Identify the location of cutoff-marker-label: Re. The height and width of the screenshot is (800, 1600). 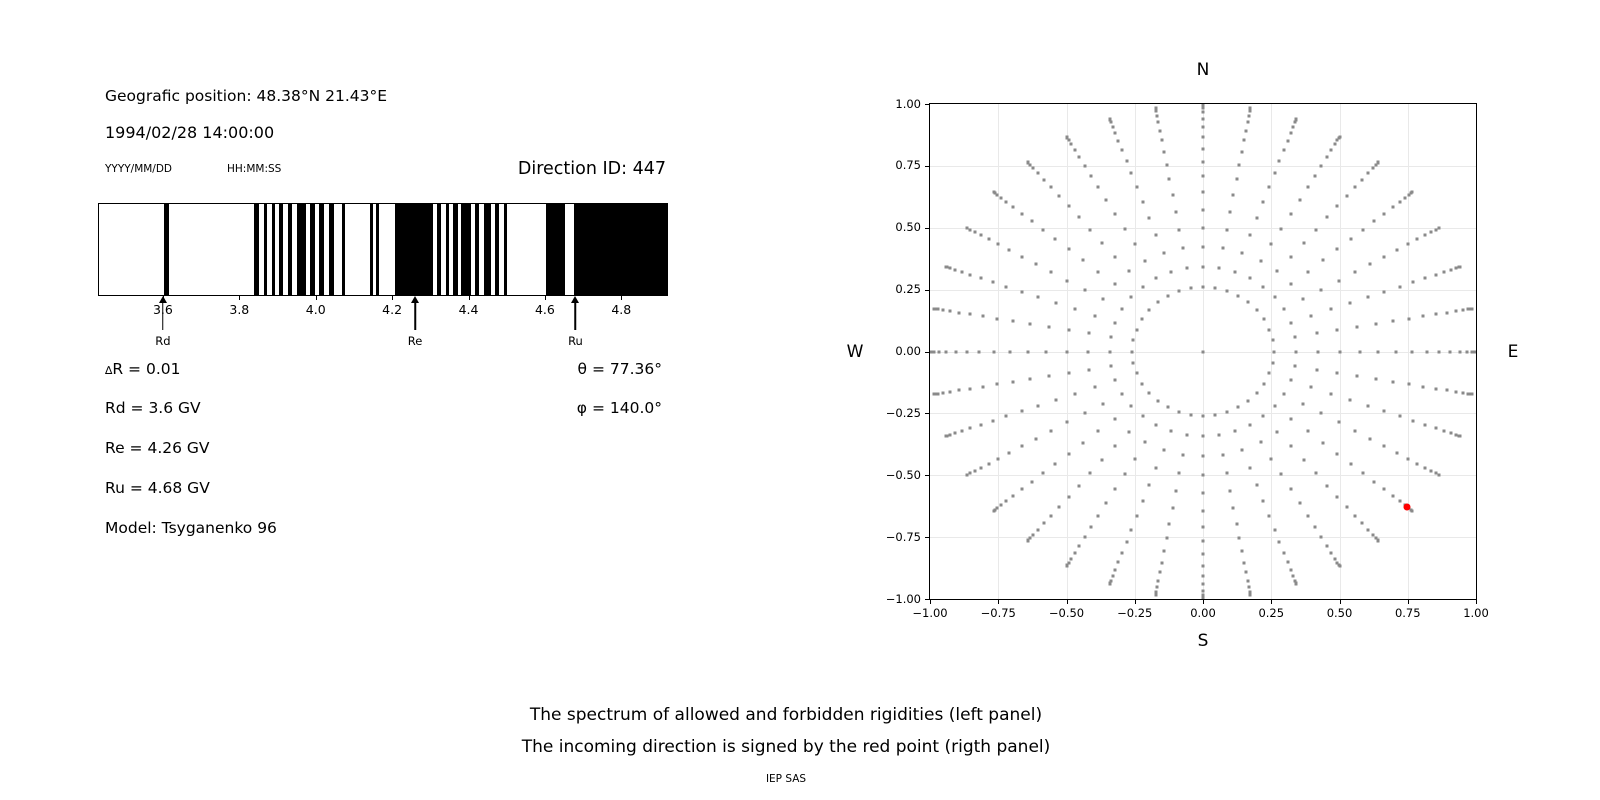
(415, 341).